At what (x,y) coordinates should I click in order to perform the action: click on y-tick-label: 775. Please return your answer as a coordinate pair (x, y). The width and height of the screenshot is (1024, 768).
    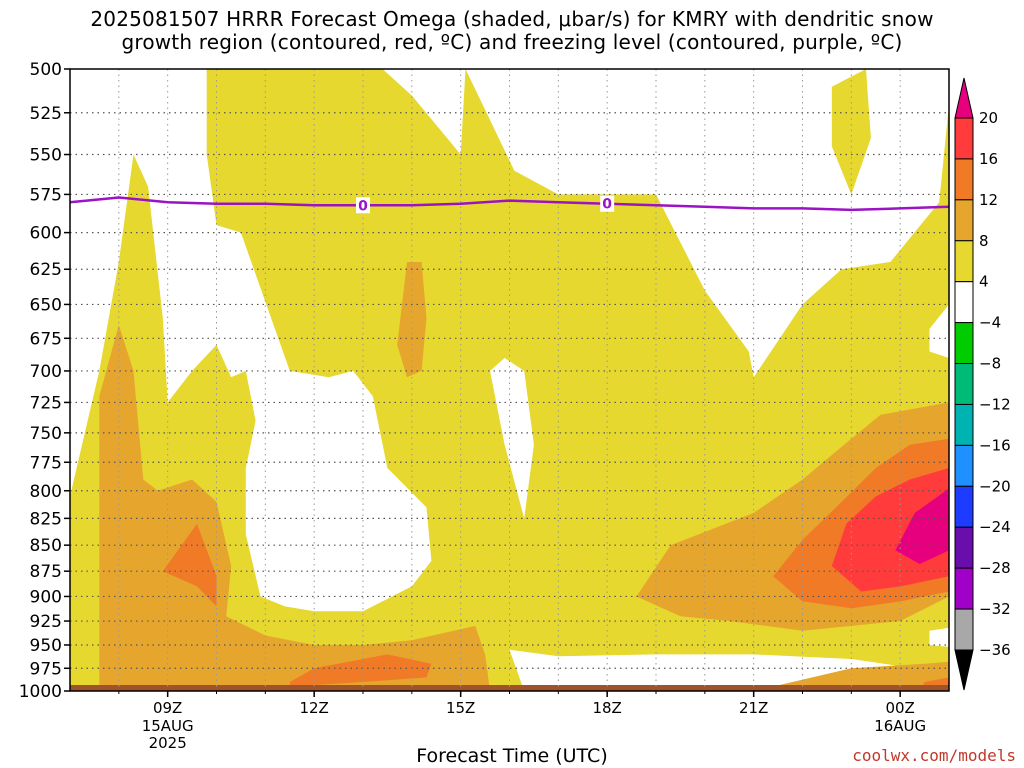
    Looking at the image, I should click on (46, 463).